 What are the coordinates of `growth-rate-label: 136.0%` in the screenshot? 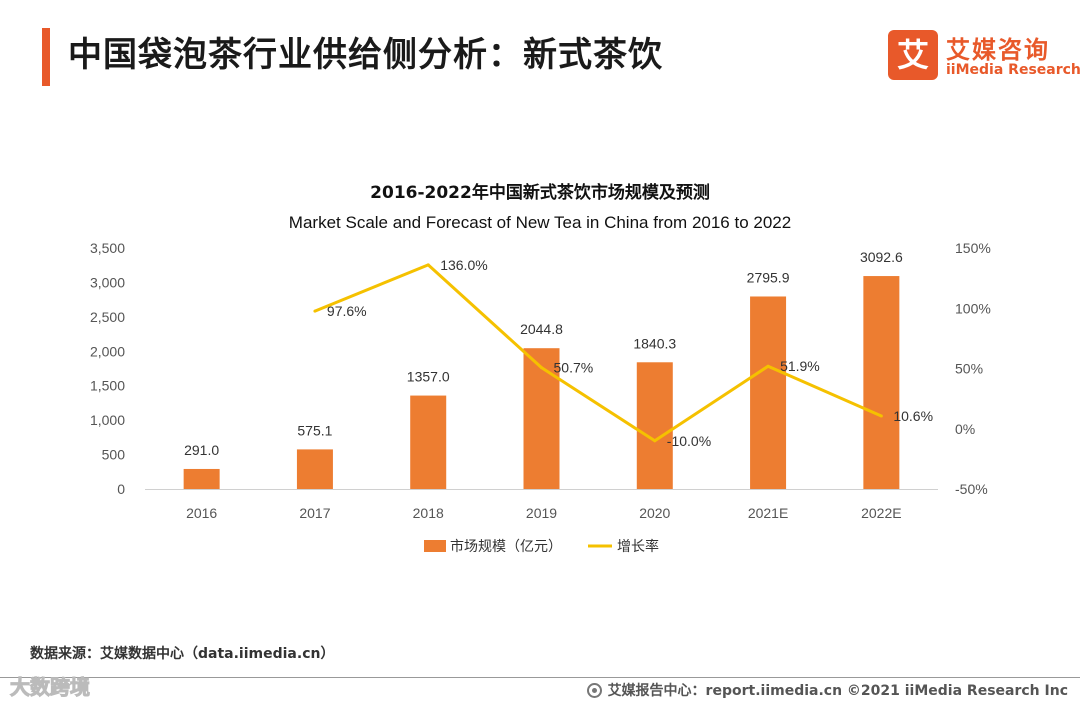 It's located at (463, 265).